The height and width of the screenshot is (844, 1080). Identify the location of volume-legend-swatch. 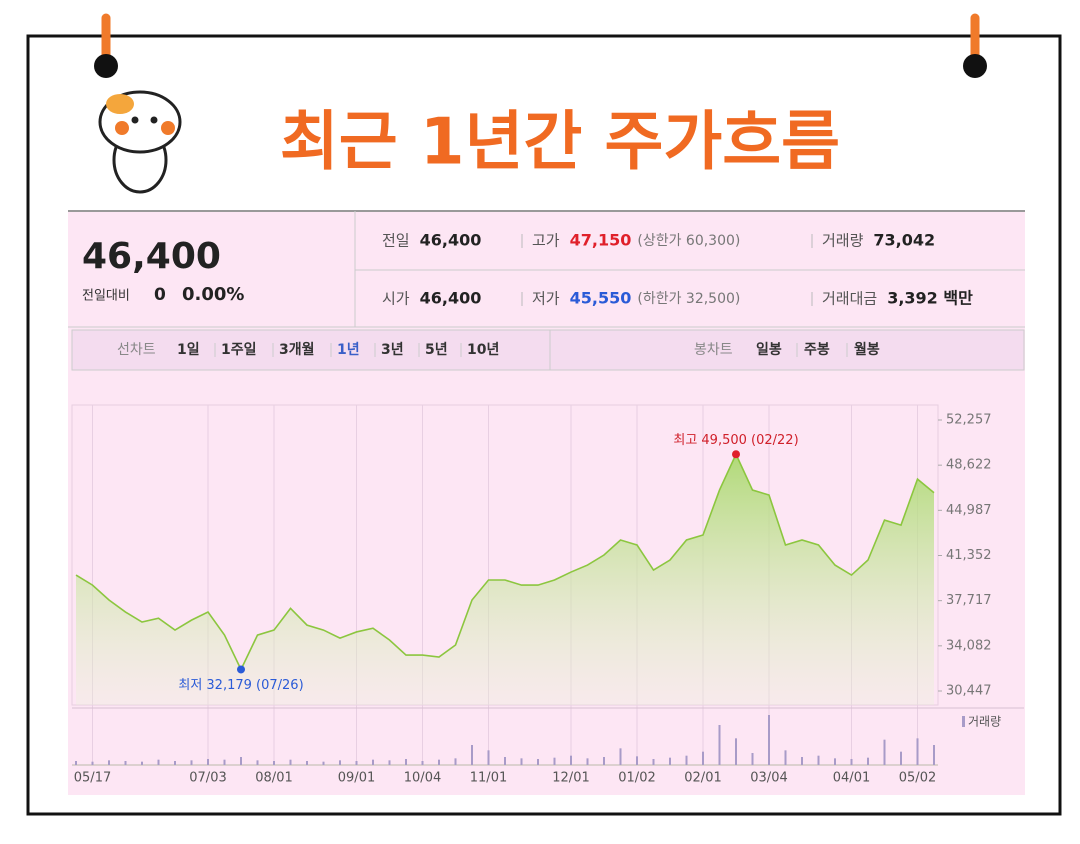
(963, 721).